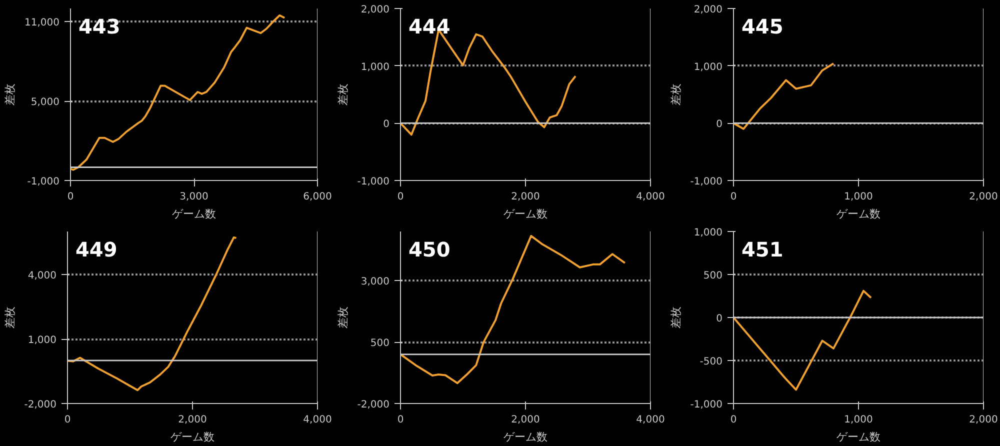 This screenshot has height=446, width=1000. Describe the element at coordinates (317, 197) in the screenshot. I see `x-tick-label: 6,000` at that location.